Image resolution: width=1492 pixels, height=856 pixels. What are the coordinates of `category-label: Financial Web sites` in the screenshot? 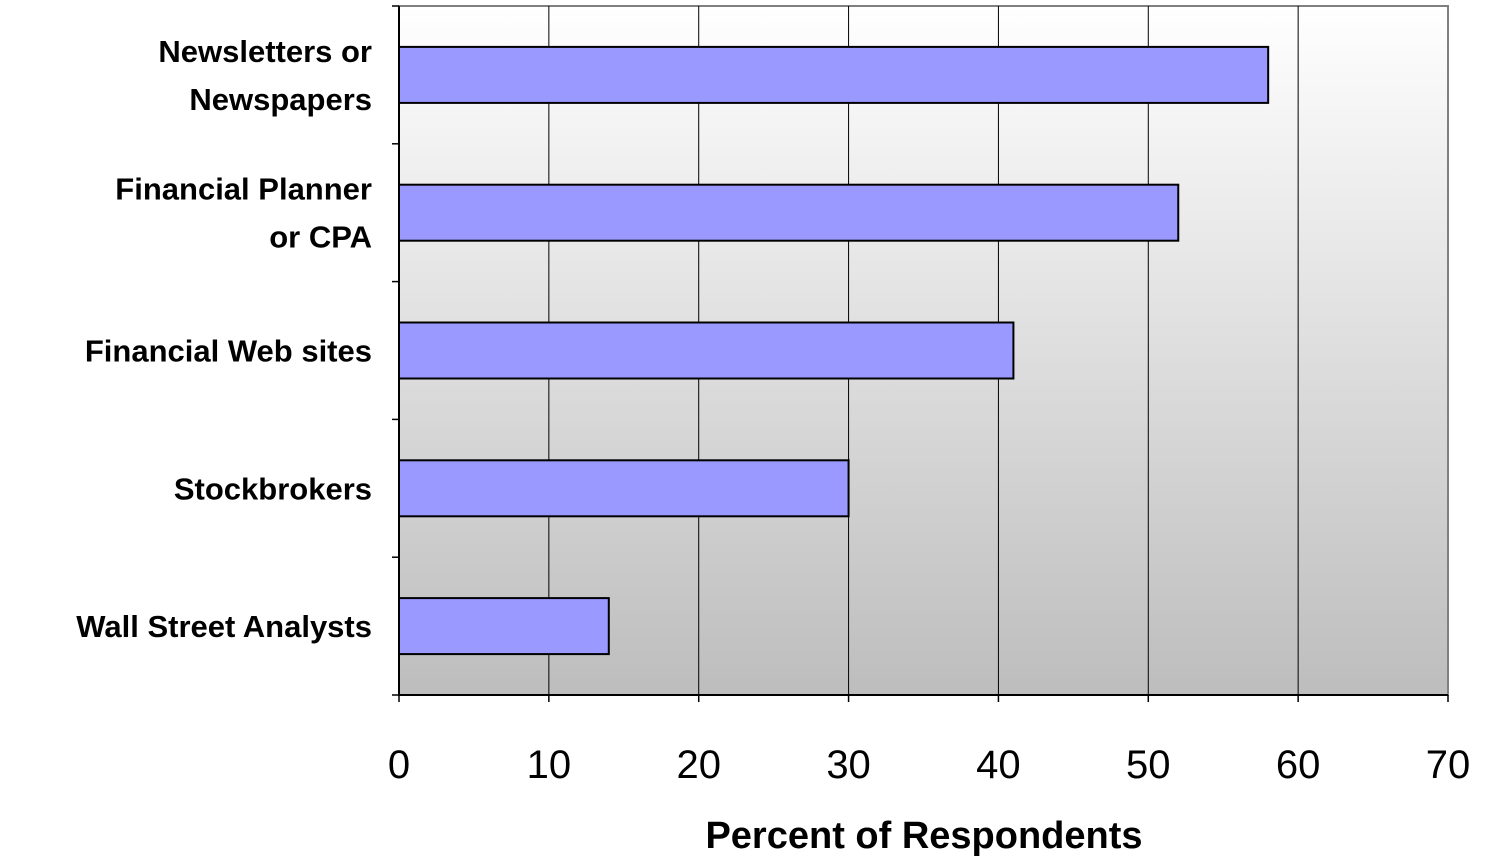 It's located at (228, 351).